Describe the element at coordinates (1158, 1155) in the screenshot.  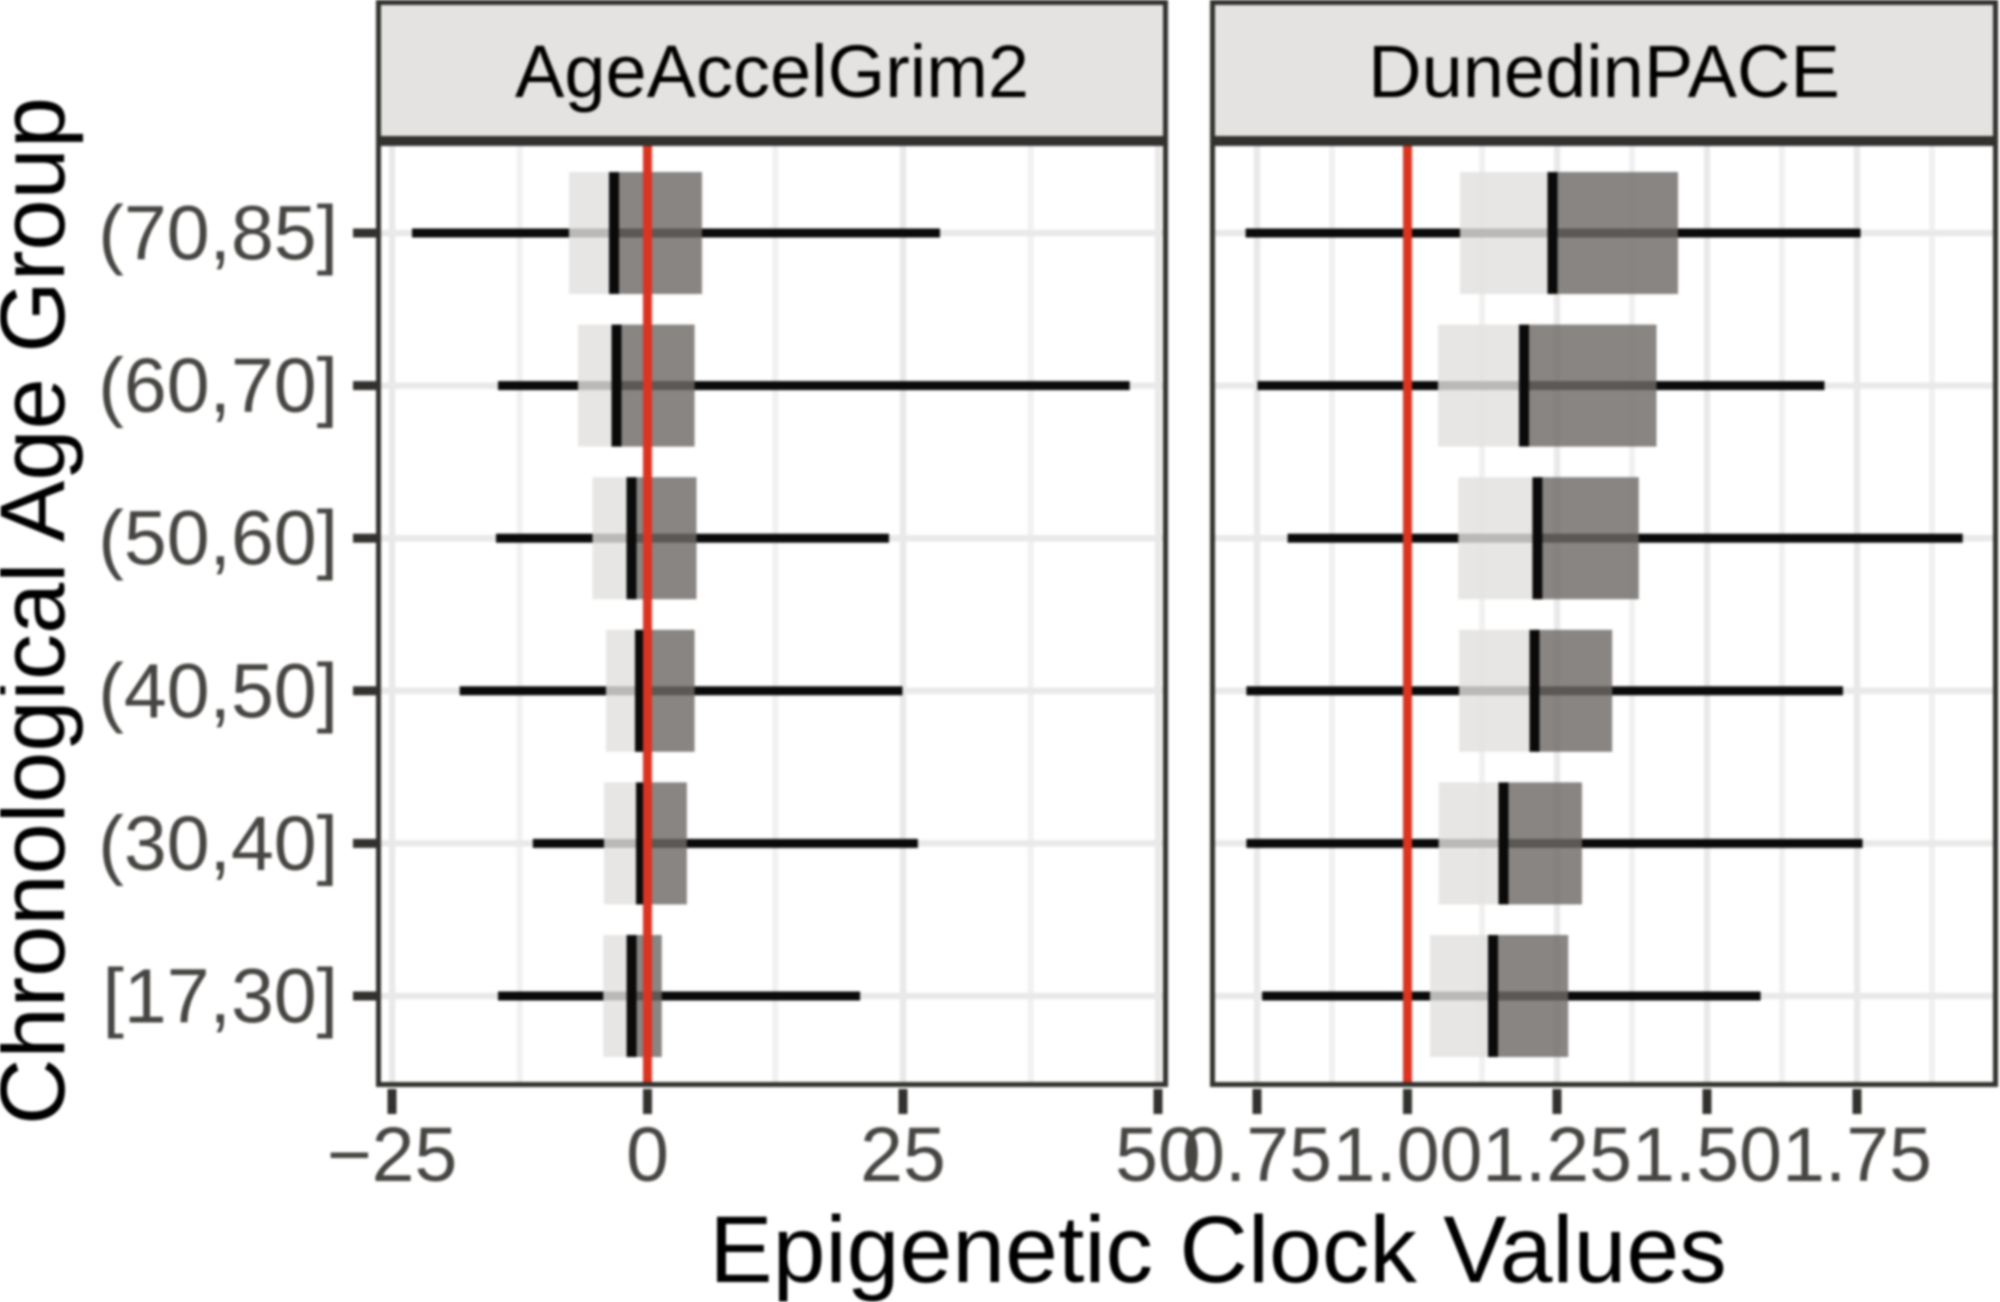
I see `svg-text: 50` at that location.